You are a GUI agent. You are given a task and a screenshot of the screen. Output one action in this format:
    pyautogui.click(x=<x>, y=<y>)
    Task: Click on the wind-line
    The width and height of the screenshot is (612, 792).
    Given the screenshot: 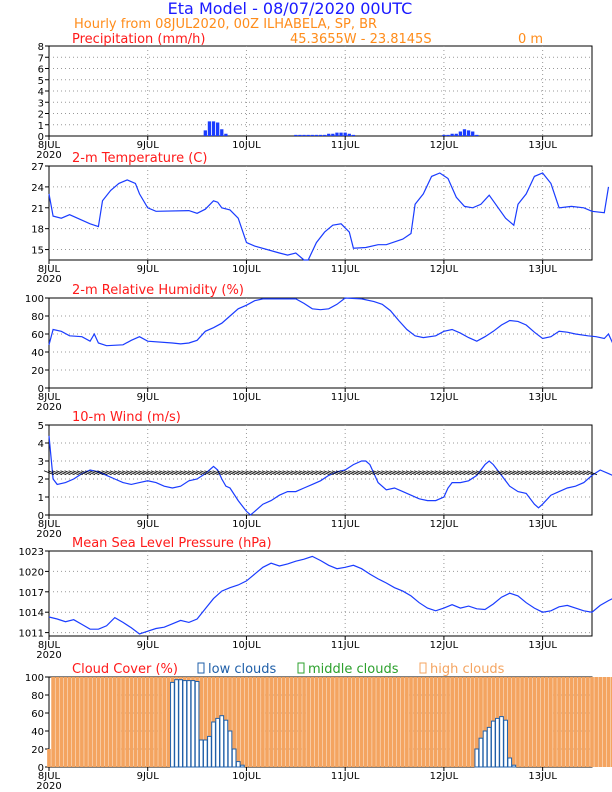 What is the action you would take?
    pyautogui.click(x=330, y=475)
    